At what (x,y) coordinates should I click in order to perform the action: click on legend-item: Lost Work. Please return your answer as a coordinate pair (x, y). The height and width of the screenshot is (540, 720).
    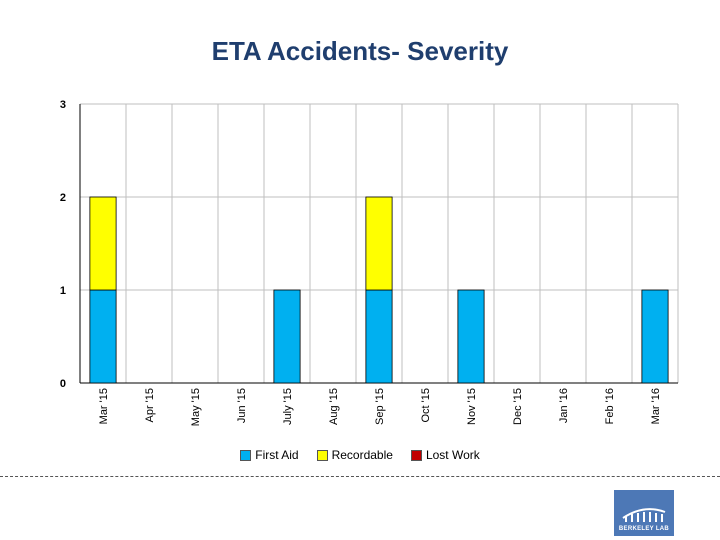
    Looking at the image, I should click on (445, 455).